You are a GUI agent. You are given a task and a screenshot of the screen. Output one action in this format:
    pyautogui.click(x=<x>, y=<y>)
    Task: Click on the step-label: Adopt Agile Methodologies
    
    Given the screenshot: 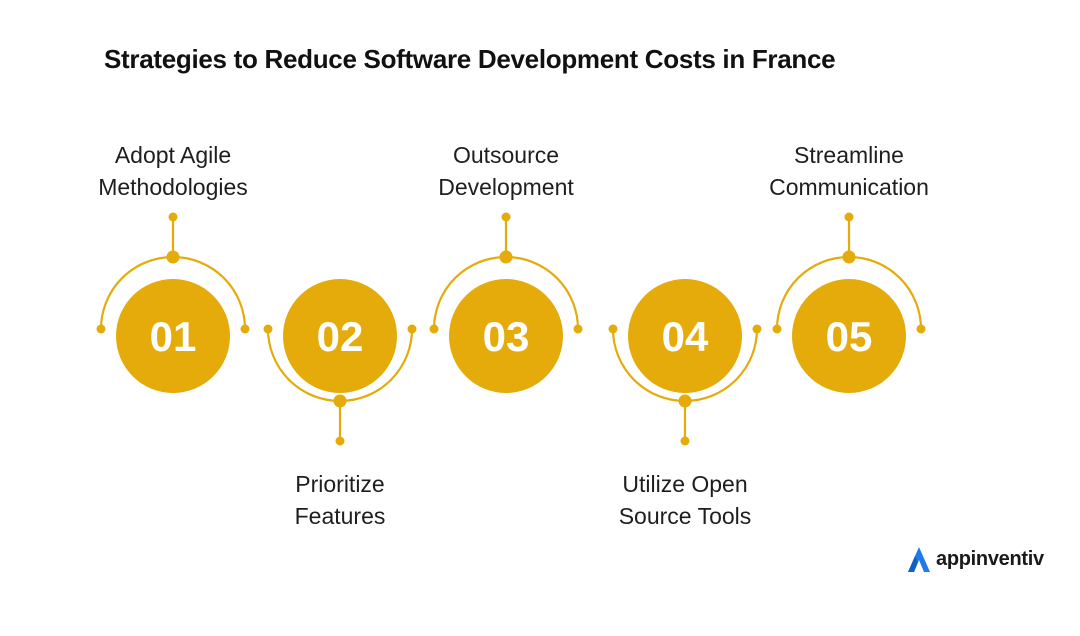 What is the action you would take?
    pyautogui.click(x=173, y=171)
    